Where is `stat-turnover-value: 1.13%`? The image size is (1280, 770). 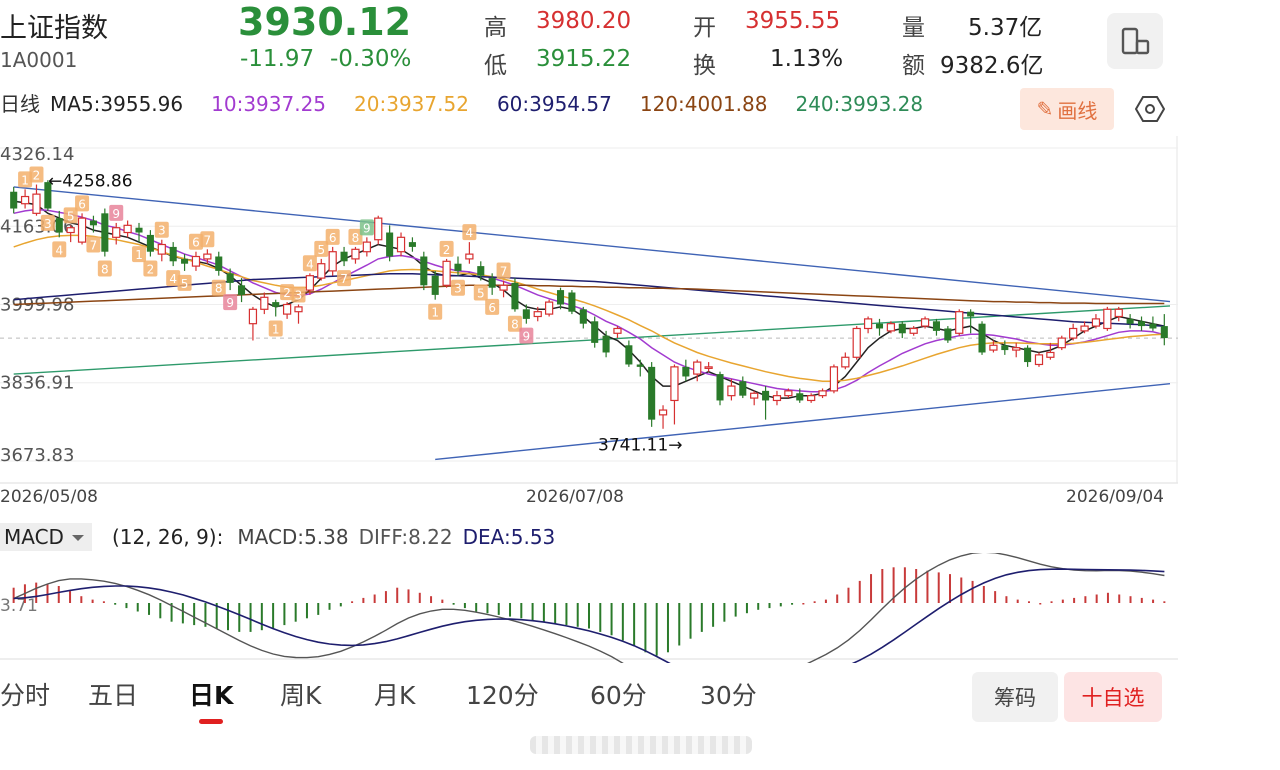
stat-turnover-value: 1.13% is located at coordinates (807, 59).